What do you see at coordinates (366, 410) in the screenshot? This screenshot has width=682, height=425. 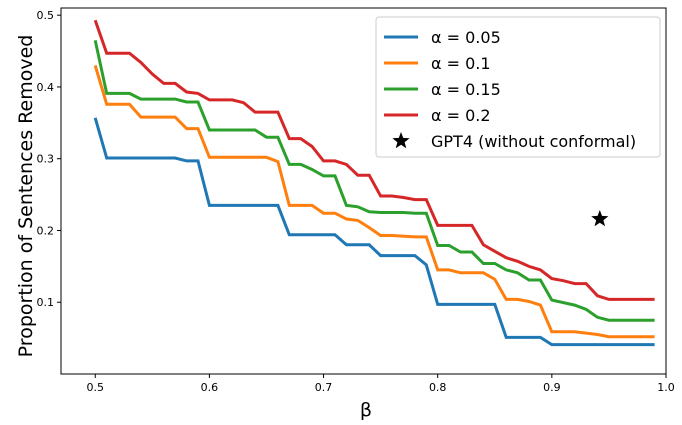 I see `x-axis-label: β` at bounding box center [366, 410].